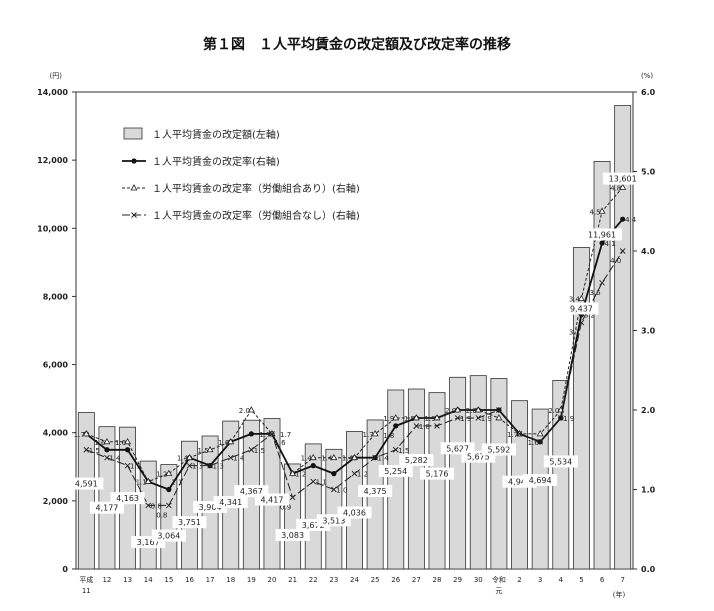 This screenshot has height=611, width=714. What do you see at coordinates (457, 448) in the screenshot?
I see `bar-value-label: 5,627` at bounding box center [457, 448].